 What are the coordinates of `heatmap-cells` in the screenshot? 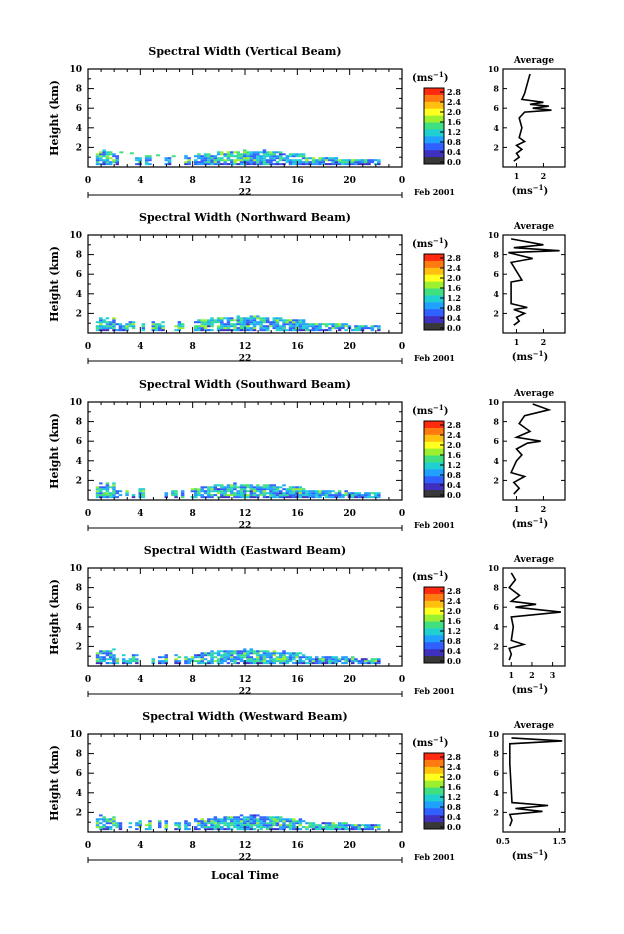 It's located at (238, 157).